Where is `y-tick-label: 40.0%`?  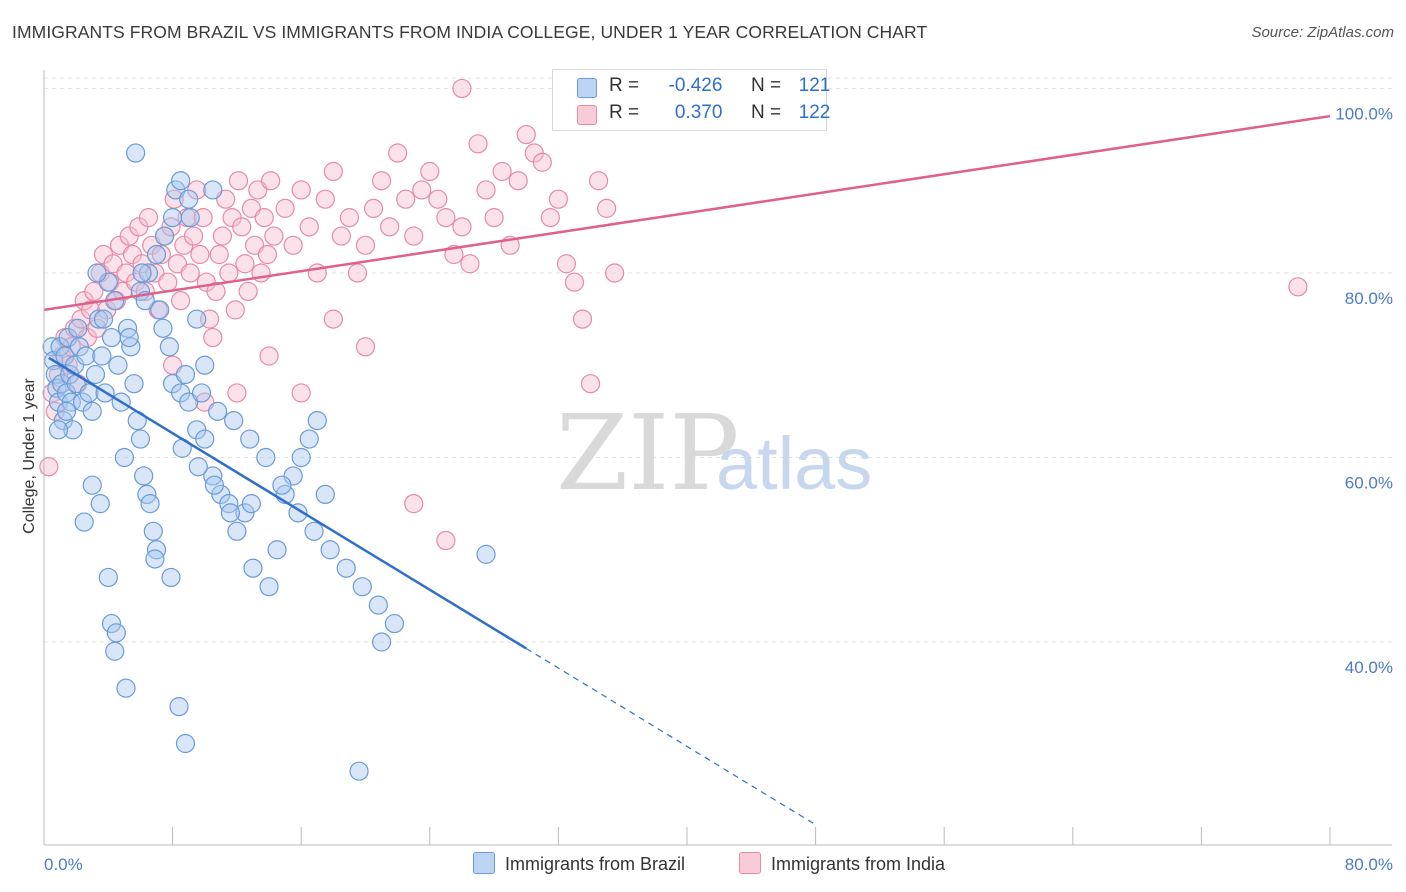
y-tick-label: 40.0% is located at coordinates (1369, 667).